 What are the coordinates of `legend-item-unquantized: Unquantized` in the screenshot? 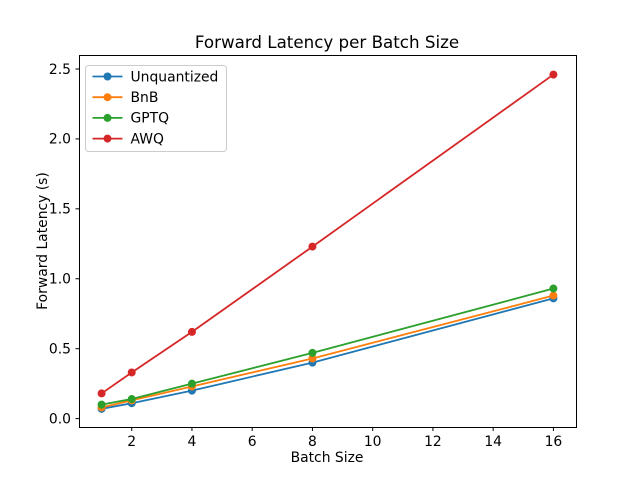 It's located at (155, 77).